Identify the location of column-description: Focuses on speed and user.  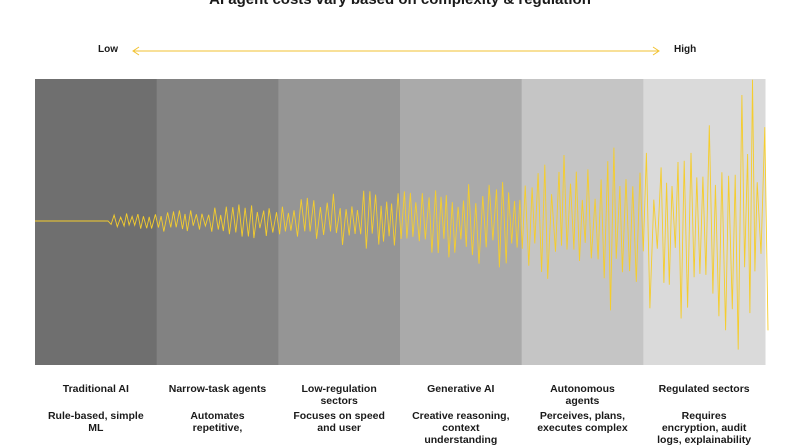
(339, 422).